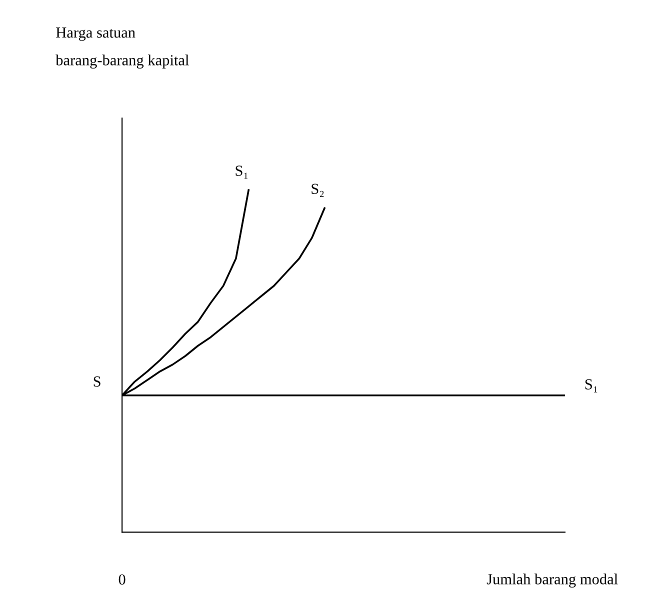 Image resolution: width=667 pixels, height=594 pixels. I want to click on x-axis-title: Jumlah barang modal, so click(552, 581).